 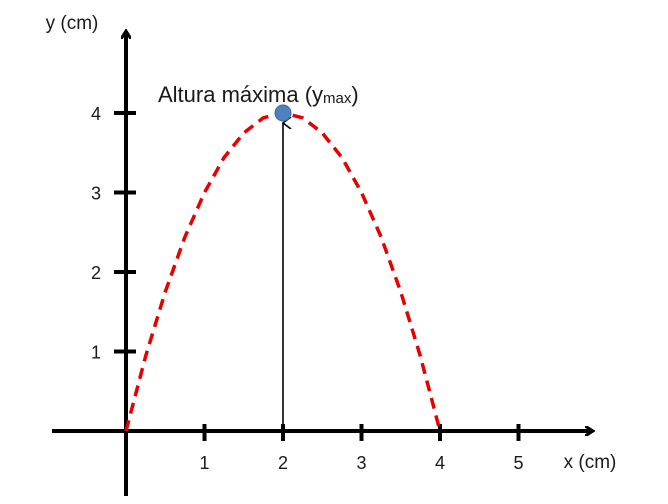 What do you see at coordinates (361, 448) in the screenshot?
I see `x-tick-group: 1 2 3 4 5` at bounding box center [361, 448].